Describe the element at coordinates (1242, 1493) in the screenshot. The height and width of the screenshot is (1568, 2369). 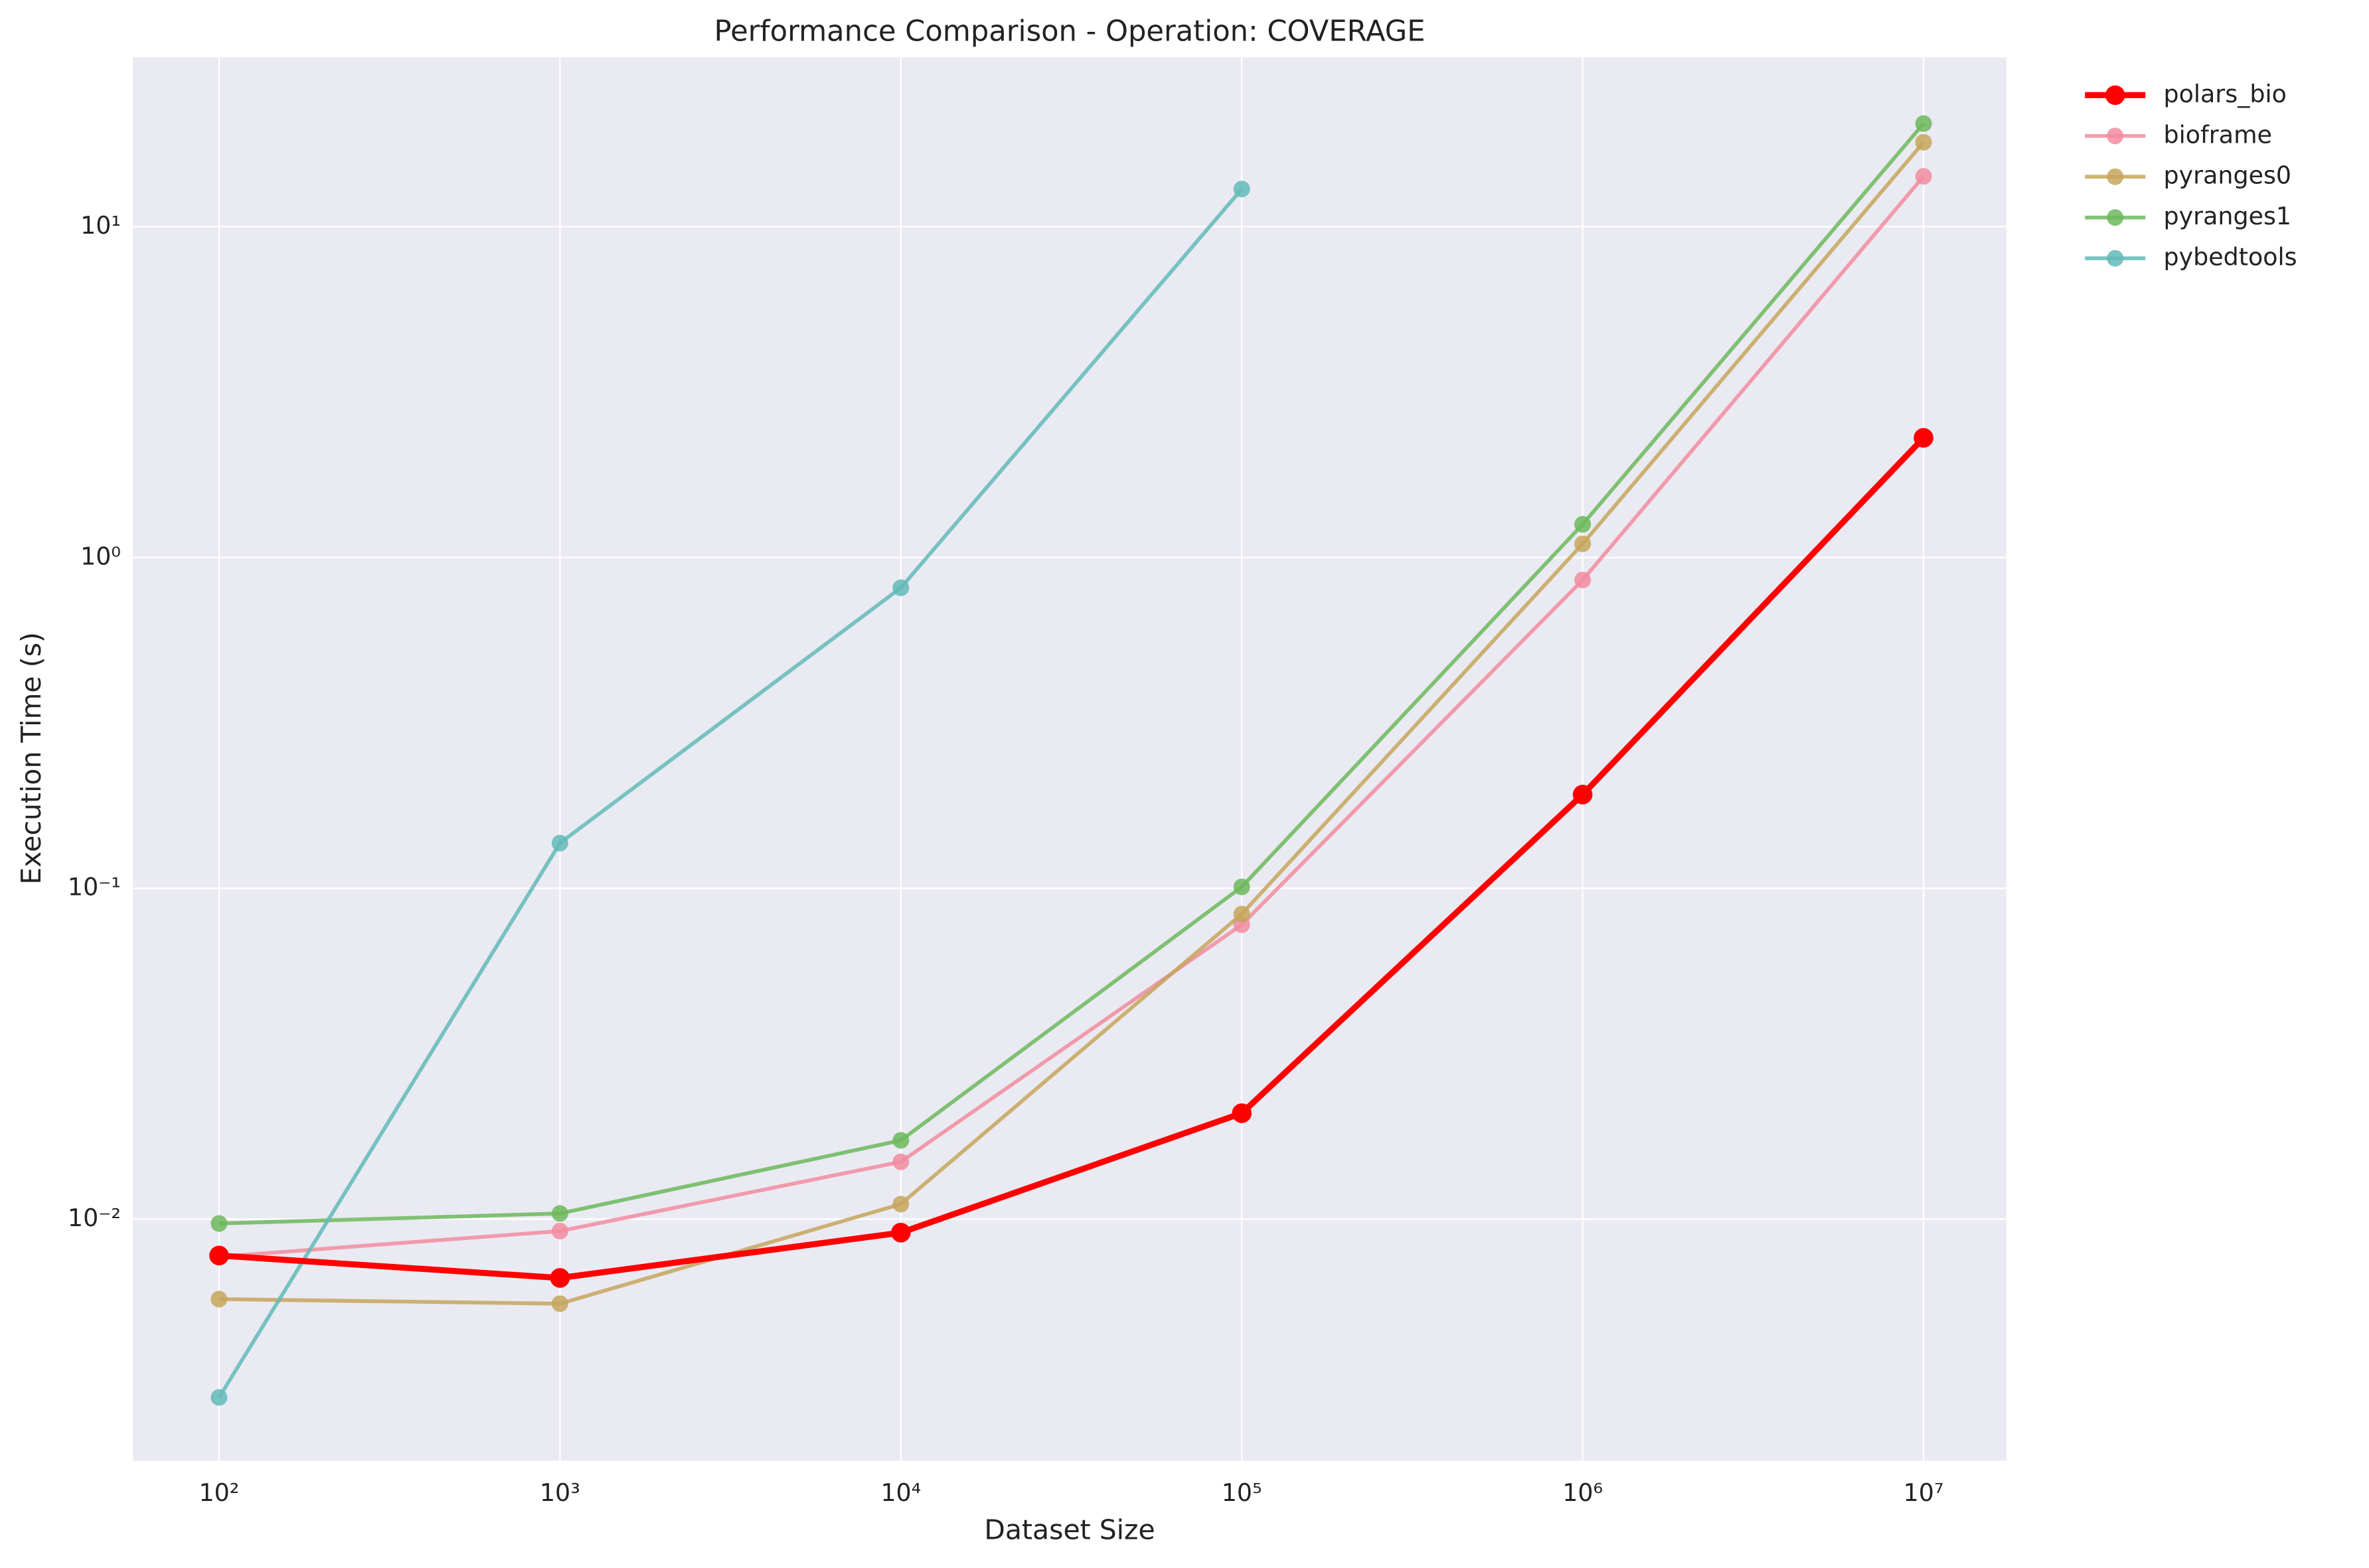
I see `x-tick-label: 10⁵` at that location.